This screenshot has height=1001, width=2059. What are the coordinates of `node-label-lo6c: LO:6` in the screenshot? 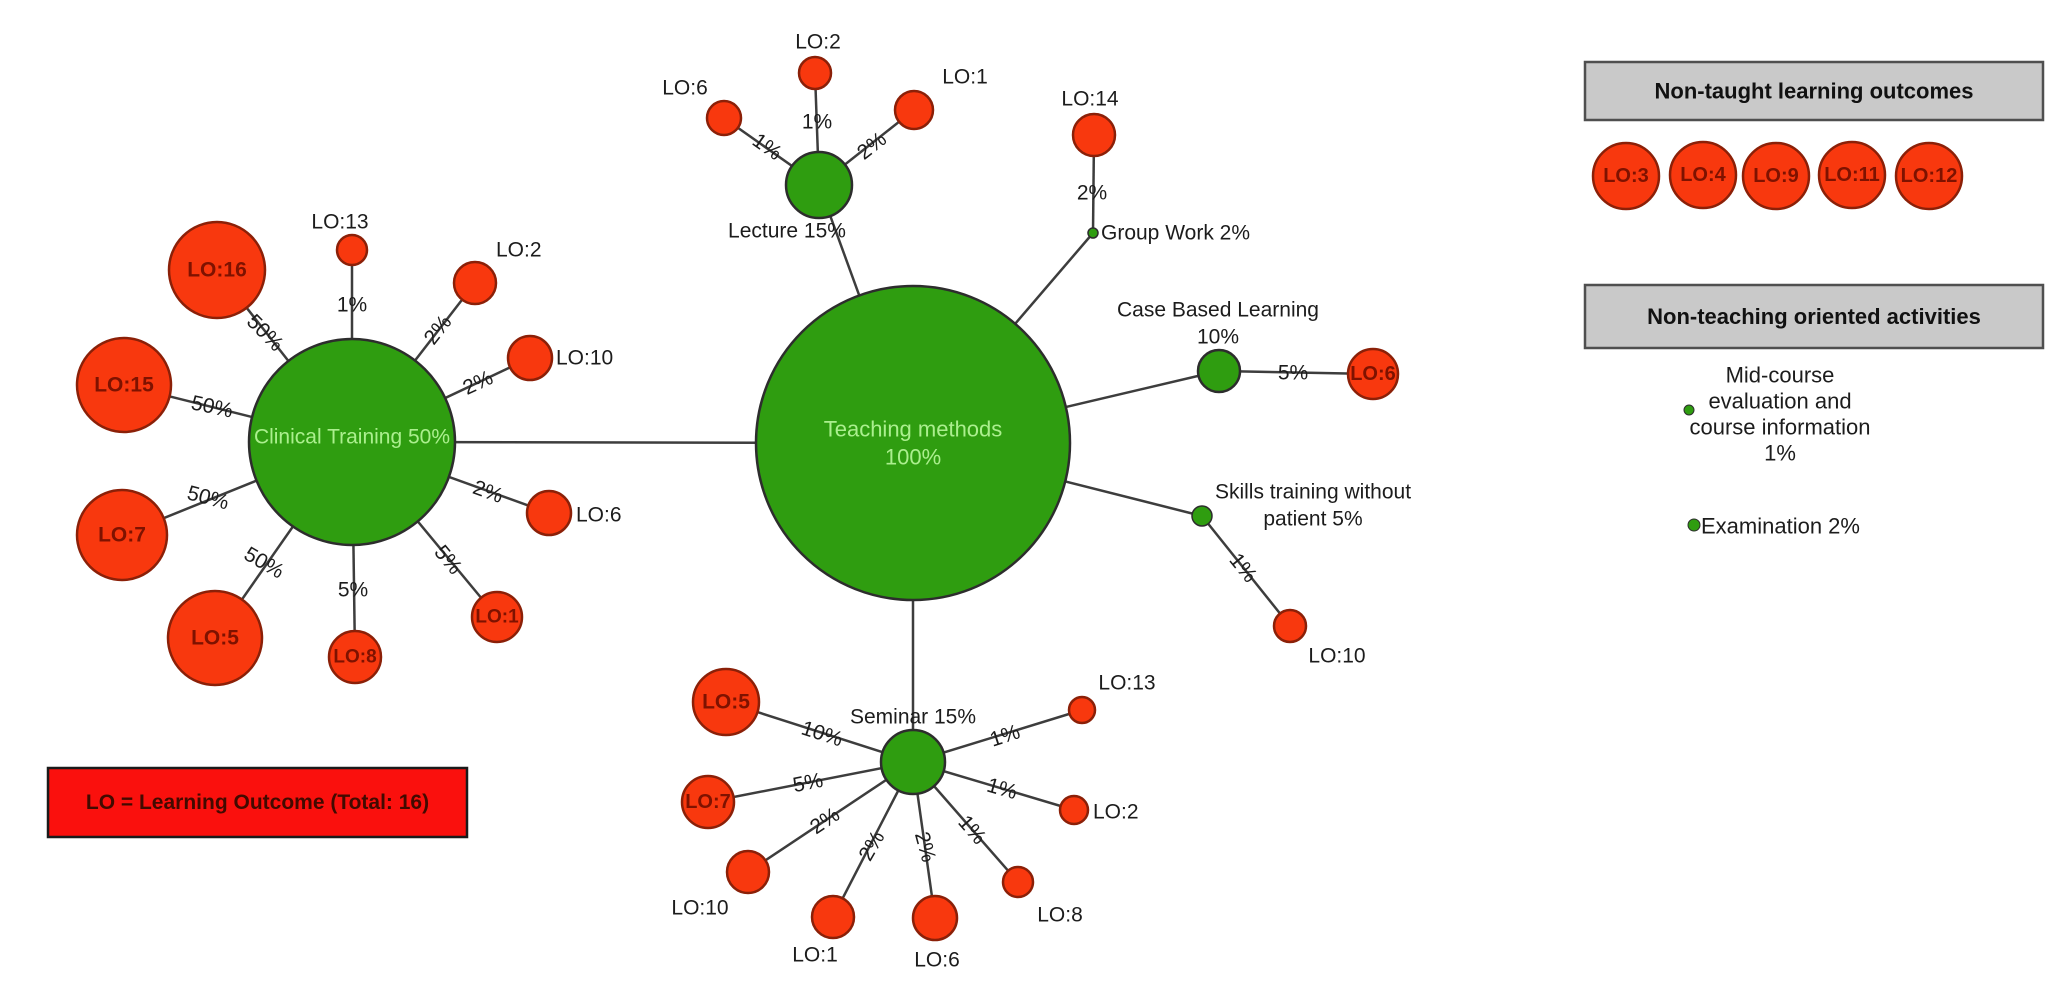 It's located at (599, 515).